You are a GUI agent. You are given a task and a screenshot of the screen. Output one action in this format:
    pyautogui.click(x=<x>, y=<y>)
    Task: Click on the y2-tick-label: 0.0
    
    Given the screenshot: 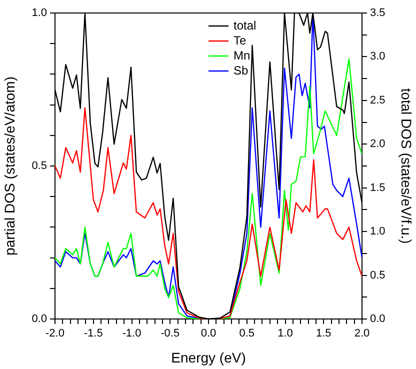 What is the action you would take?
    pyautogui.click(x=378, y=319)
    